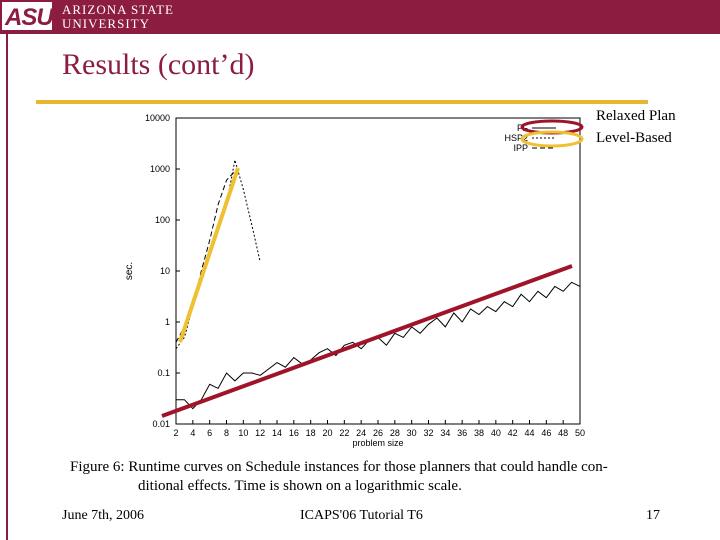  Describe the element at coordinates (277, 433) in the screenshot. I see `x-tick-label: 14` at that location.